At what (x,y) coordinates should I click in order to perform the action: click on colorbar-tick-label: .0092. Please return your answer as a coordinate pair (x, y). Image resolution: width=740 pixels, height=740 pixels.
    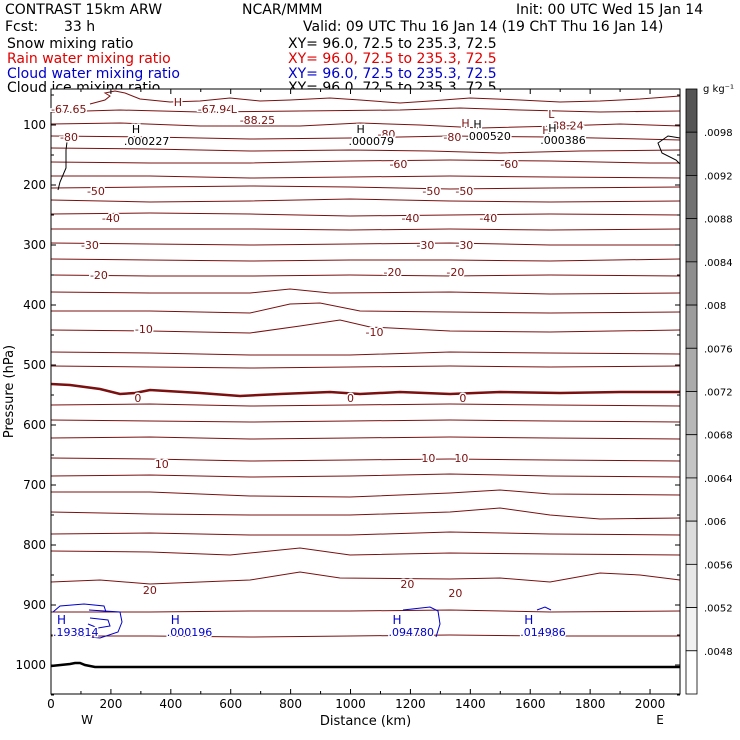
    Looking at the image, I should click on (718, 176).